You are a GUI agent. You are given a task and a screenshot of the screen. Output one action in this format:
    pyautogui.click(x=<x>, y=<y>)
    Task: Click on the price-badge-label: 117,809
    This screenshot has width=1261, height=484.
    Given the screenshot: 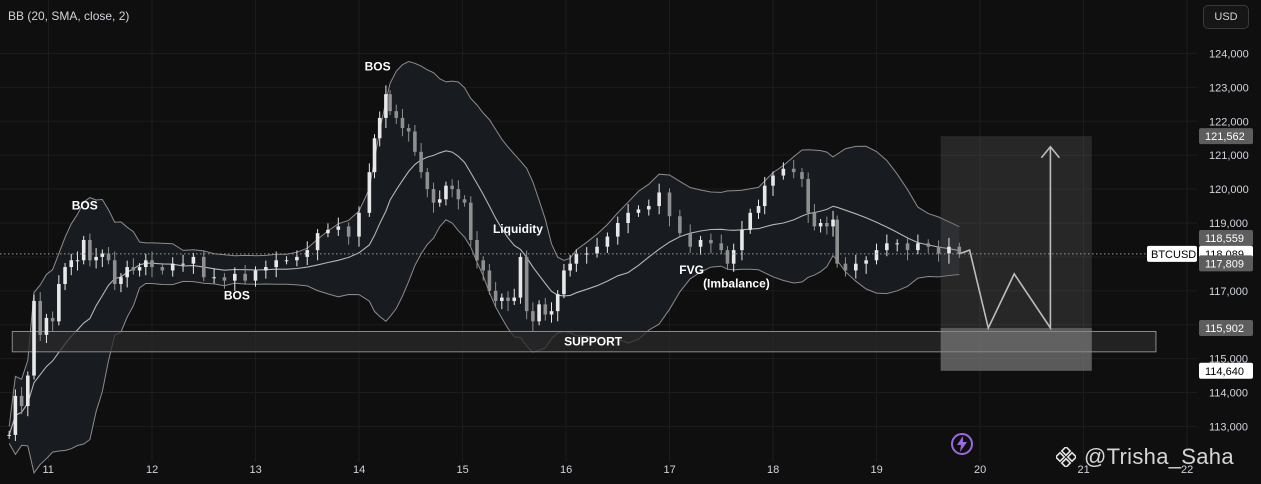 What is the action you would take?
    pyautogui.click(x=1224, y=264)
    